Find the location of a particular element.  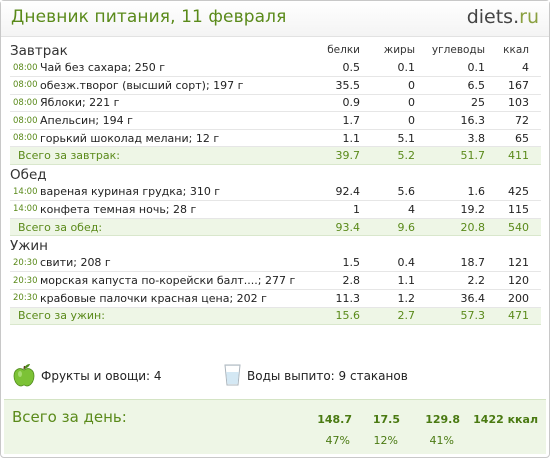

food-kcal: 425 is located at coordinates (517, 192).